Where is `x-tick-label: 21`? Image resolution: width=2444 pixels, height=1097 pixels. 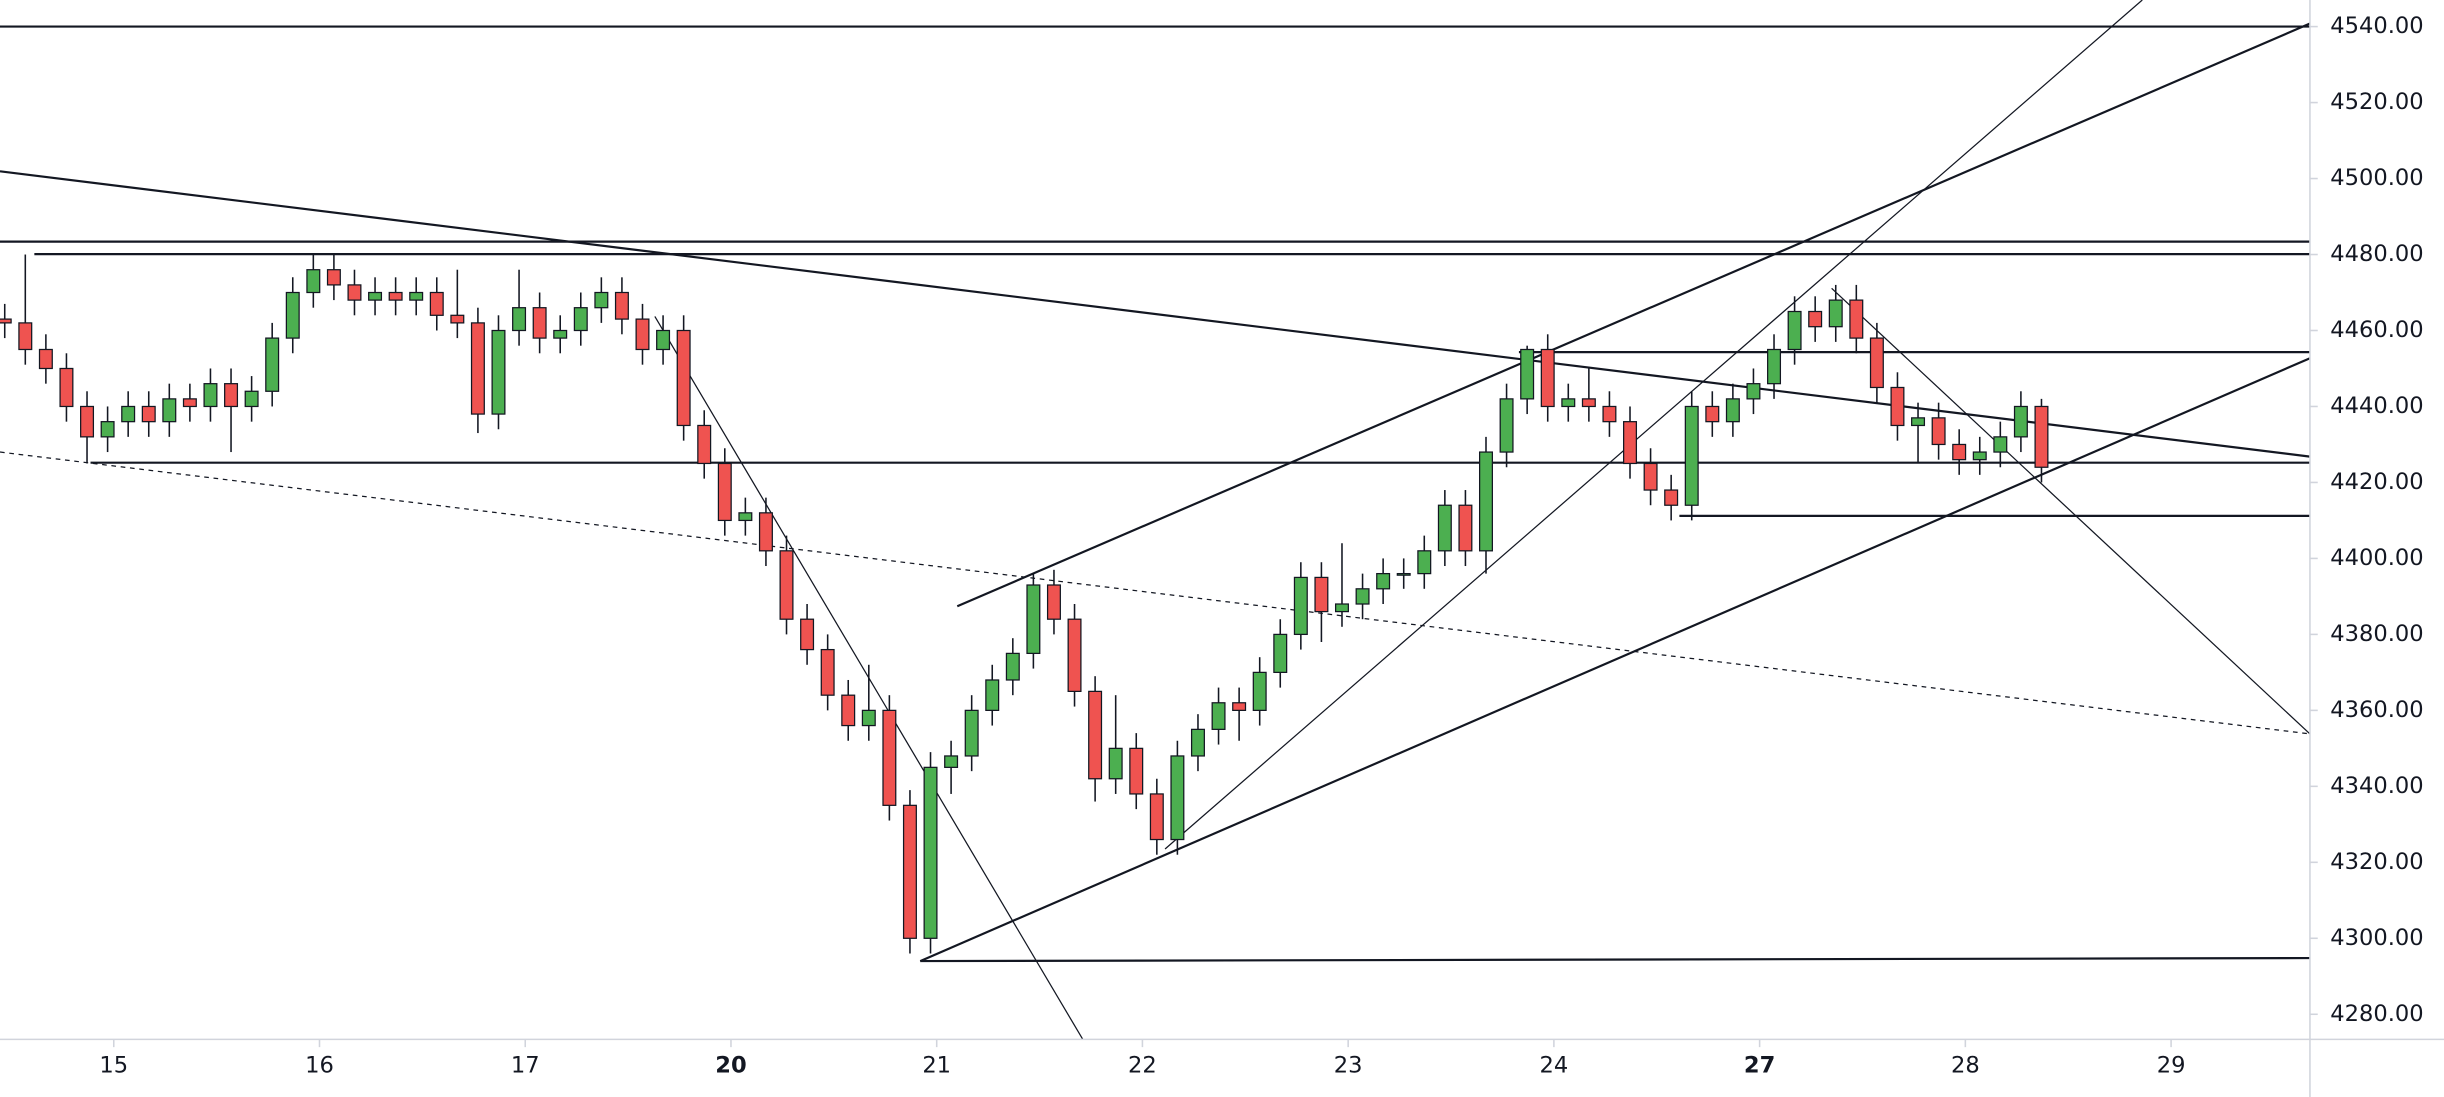 x-tick-label: 21 is located at coordinates (936, 1065).